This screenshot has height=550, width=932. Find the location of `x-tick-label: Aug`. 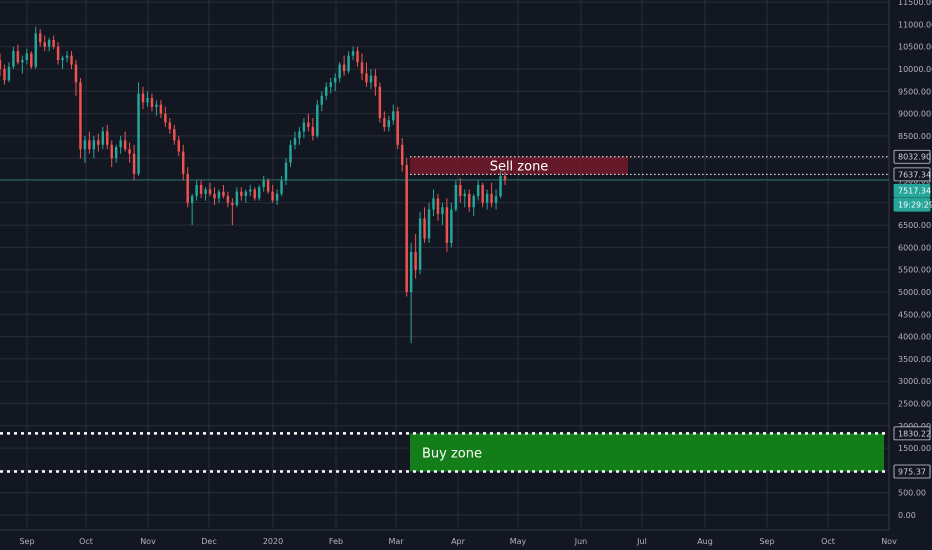

x-tick-label: Aug is located at coordinates (705, 541).